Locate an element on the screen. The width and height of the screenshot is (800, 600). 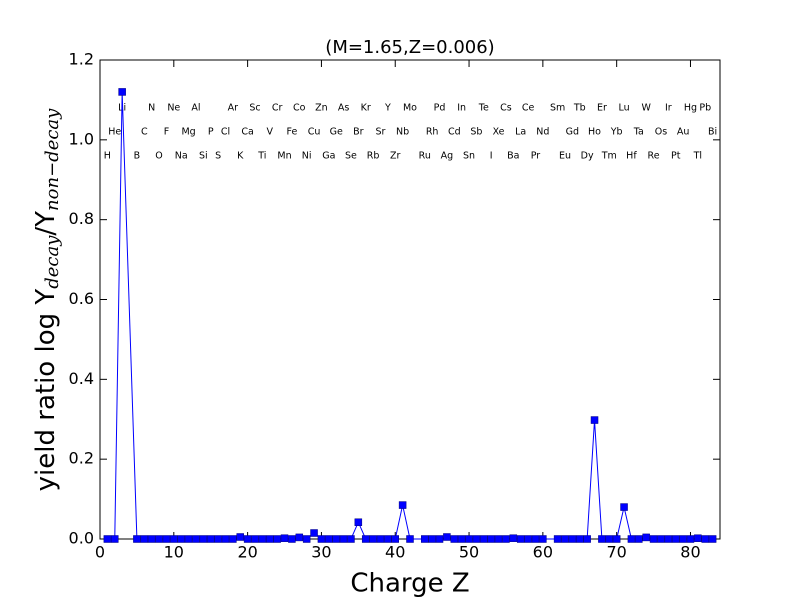
element-label: Mg is located at coordinates (188, 131).